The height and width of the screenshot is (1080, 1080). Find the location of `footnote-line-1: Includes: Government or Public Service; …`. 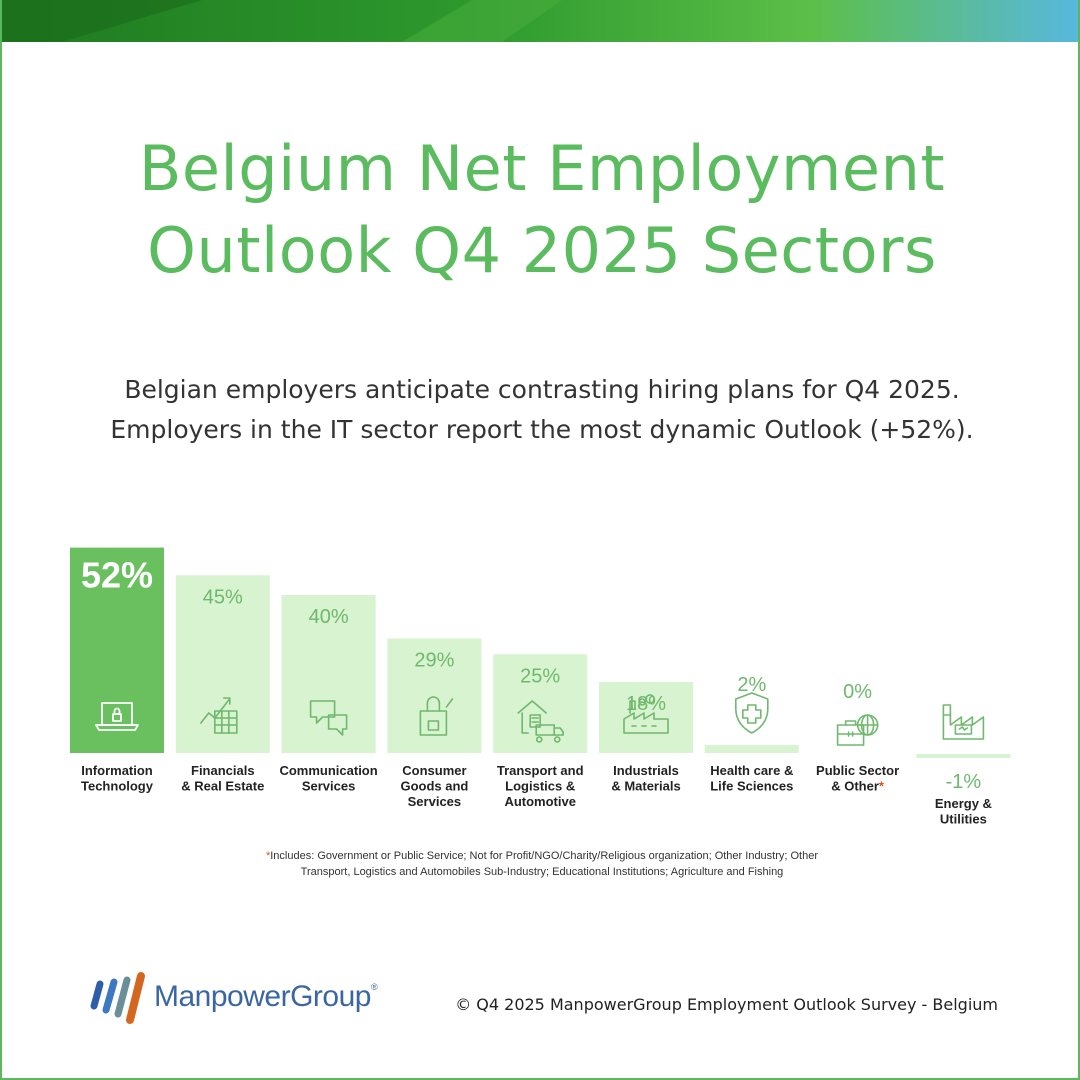

footnote-line-1: Includes: Government or Public Service; … is located at coordinates (544, 856).